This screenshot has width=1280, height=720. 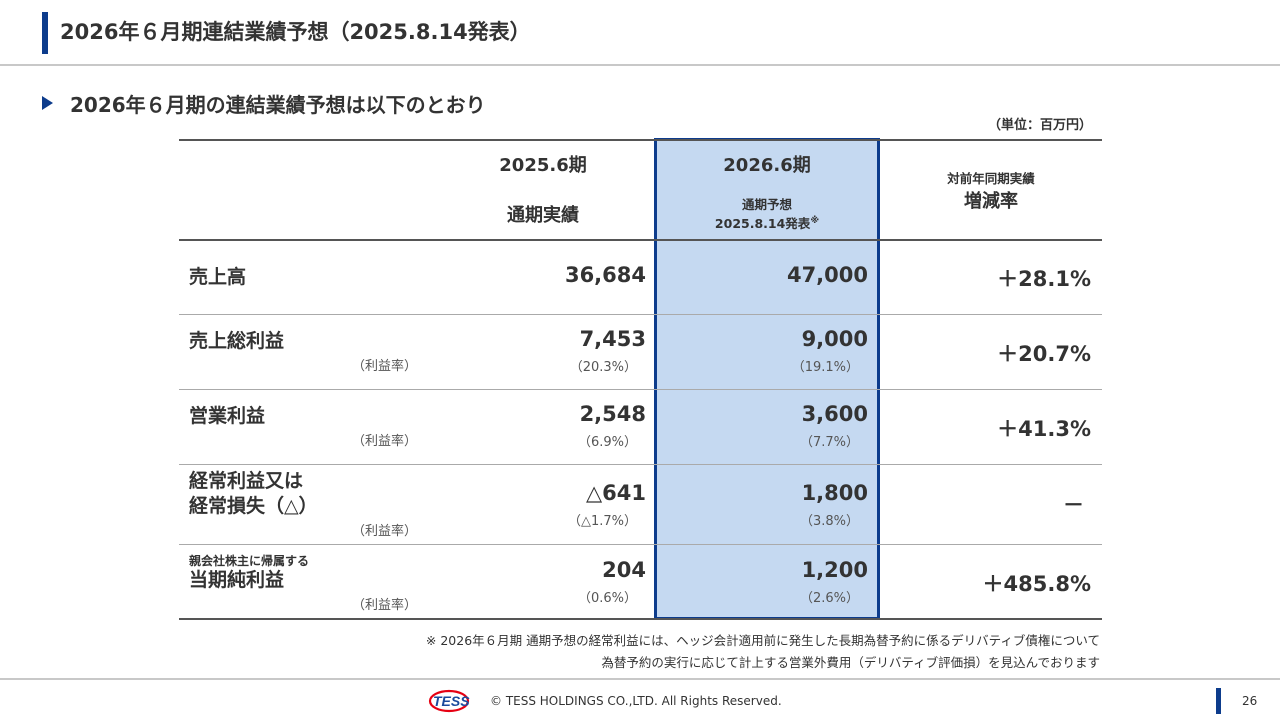 I want to click on header-change-desc: 対前年同期実績, so click(x=991, y=178).